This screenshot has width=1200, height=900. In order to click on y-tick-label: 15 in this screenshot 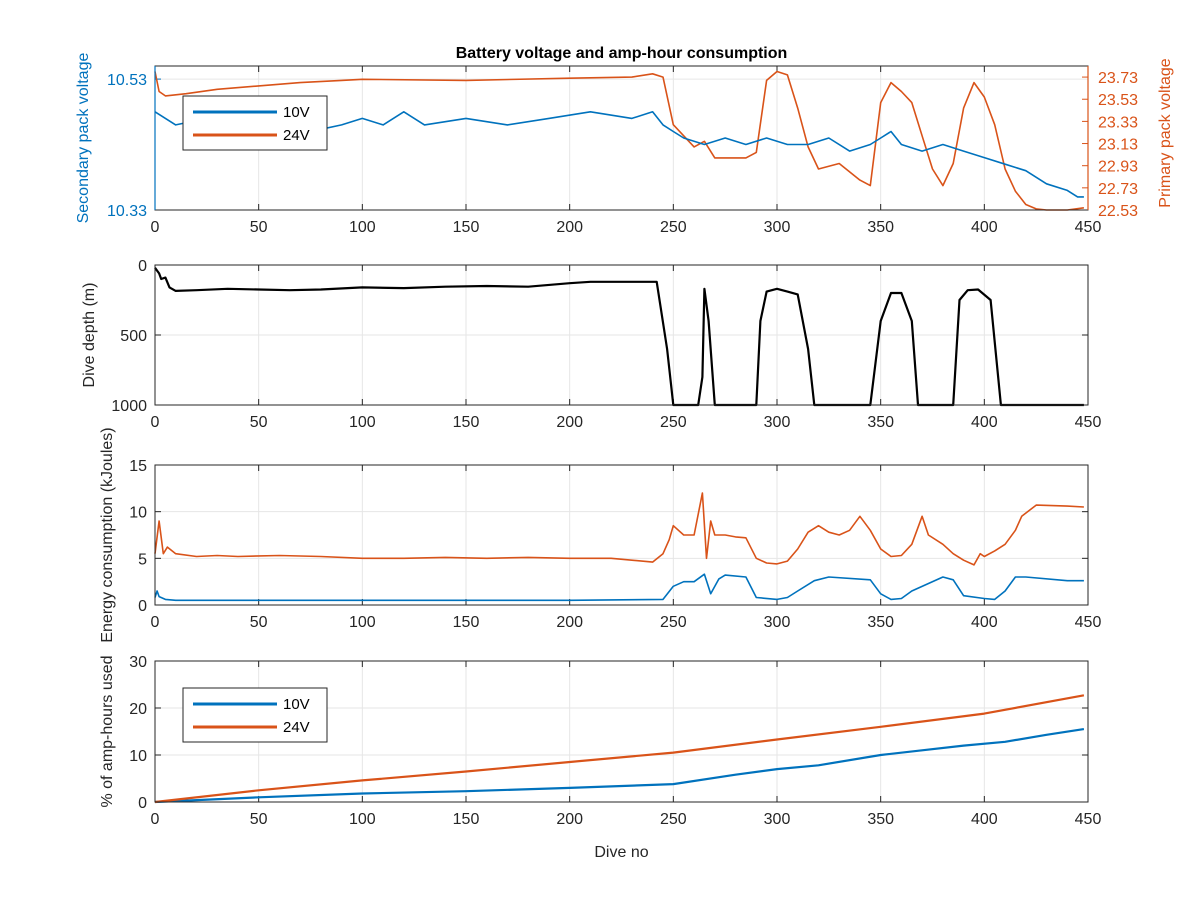, I will do `click(138, 466)`.